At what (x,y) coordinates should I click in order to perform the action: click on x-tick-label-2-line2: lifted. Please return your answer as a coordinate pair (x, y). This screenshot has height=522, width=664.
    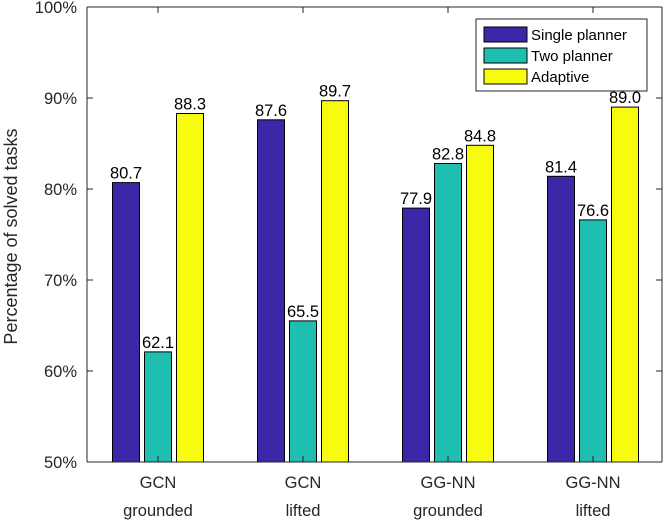
    Looking at the image, I should click on (303, 511).